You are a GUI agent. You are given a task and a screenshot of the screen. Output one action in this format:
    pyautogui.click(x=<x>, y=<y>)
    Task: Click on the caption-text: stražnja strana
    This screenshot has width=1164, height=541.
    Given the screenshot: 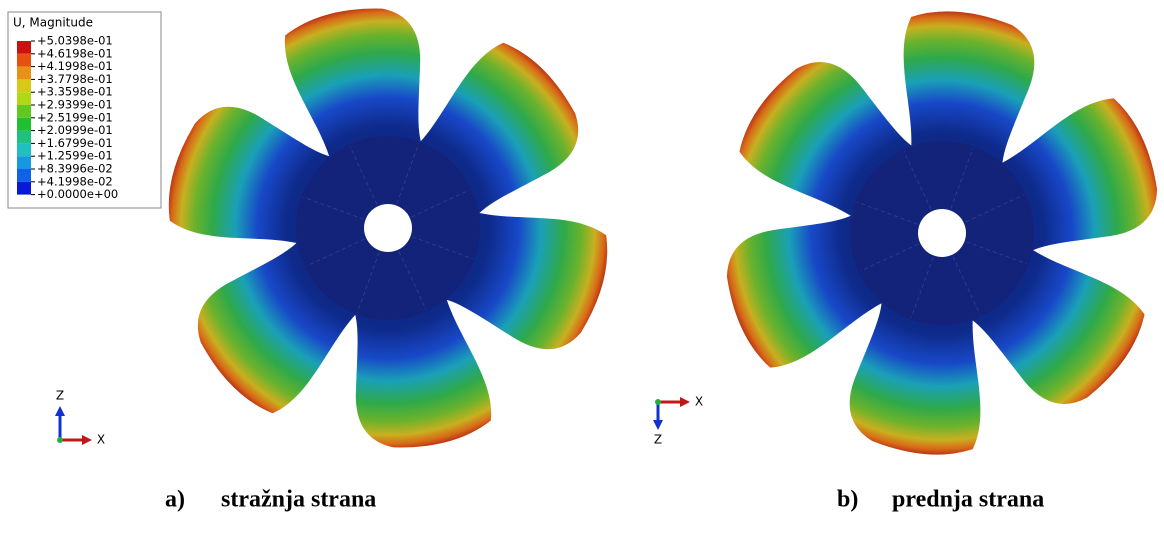 What is the action you would take?
    pyautogui.click(x=298, y=500)
    